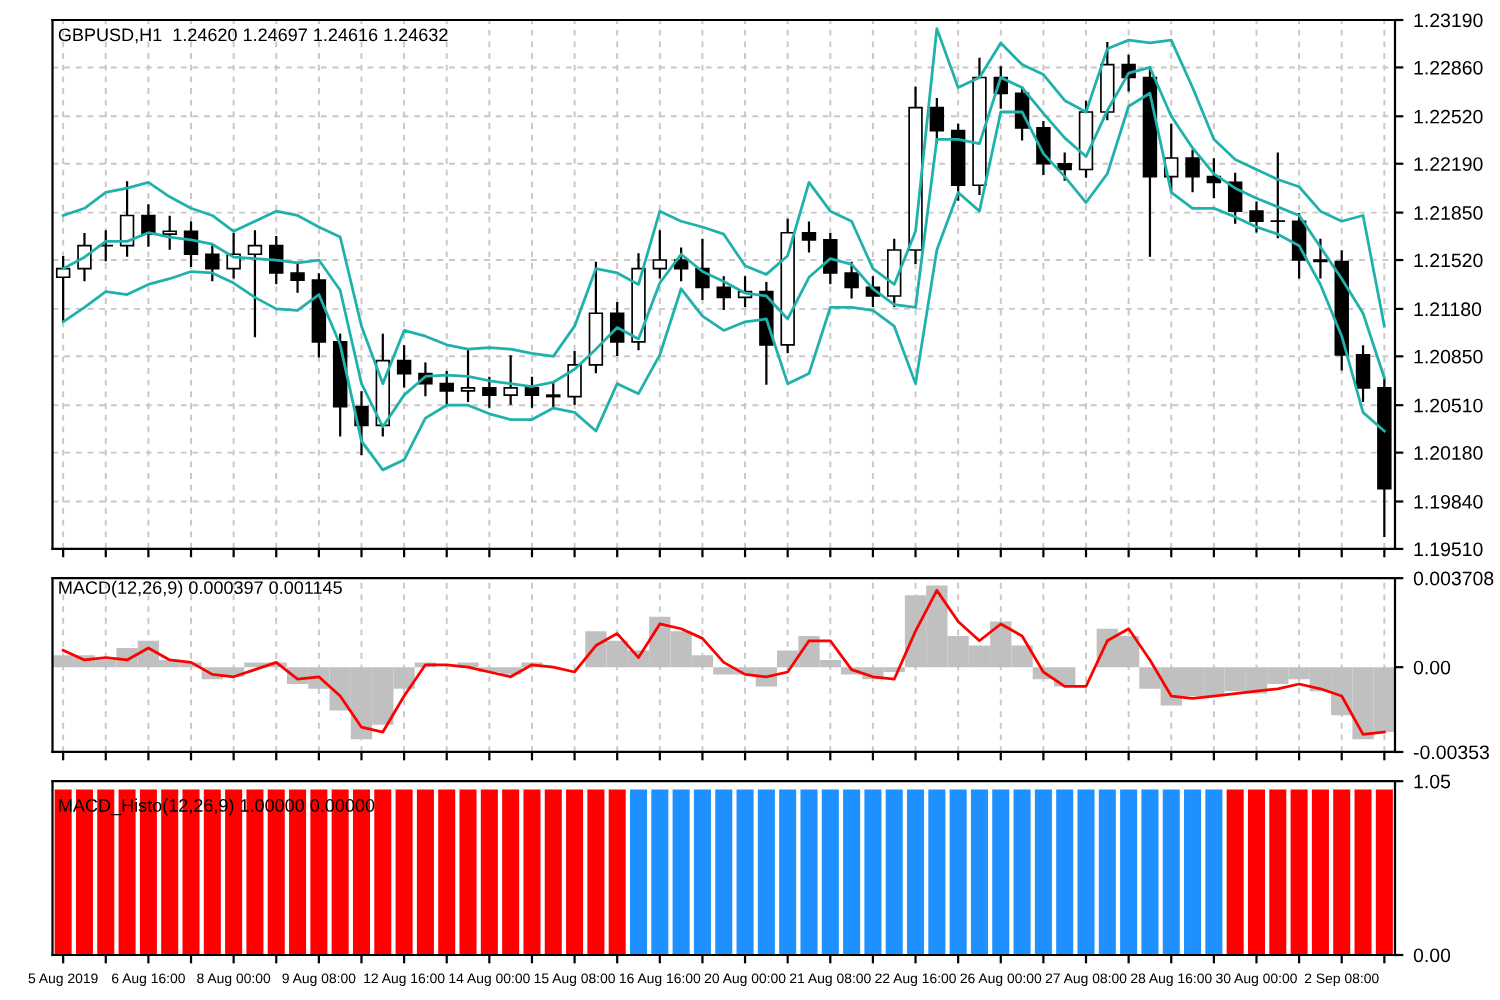 Image resolution: width=1500 pixels, height=1000 pixels. What do you see at coordinates (1453, 578) in the screenshot?
I see `y-tick-label: 0.003708` at bounding box center [1453, 578].